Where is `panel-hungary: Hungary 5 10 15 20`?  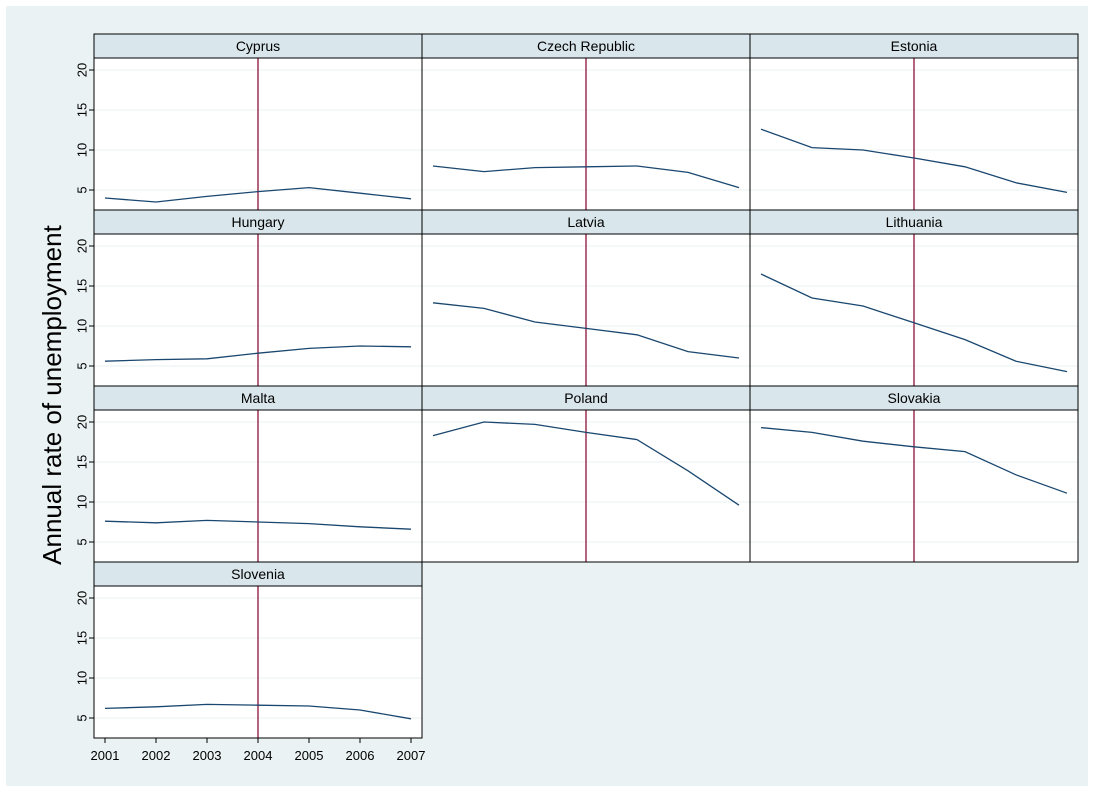
panel-hungary: Hungary 5 10 15 20 is located at coordinates (249, 298).